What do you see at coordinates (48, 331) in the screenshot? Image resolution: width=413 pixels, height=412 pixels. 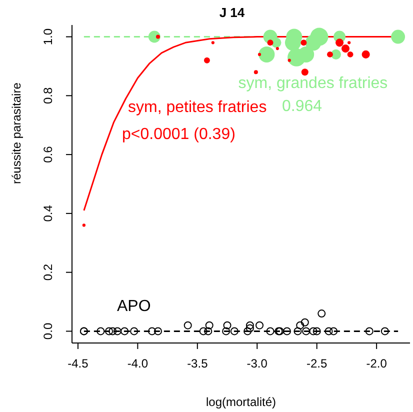 I see `y-tick-label: 0.0` at bounding box center [48, 331].